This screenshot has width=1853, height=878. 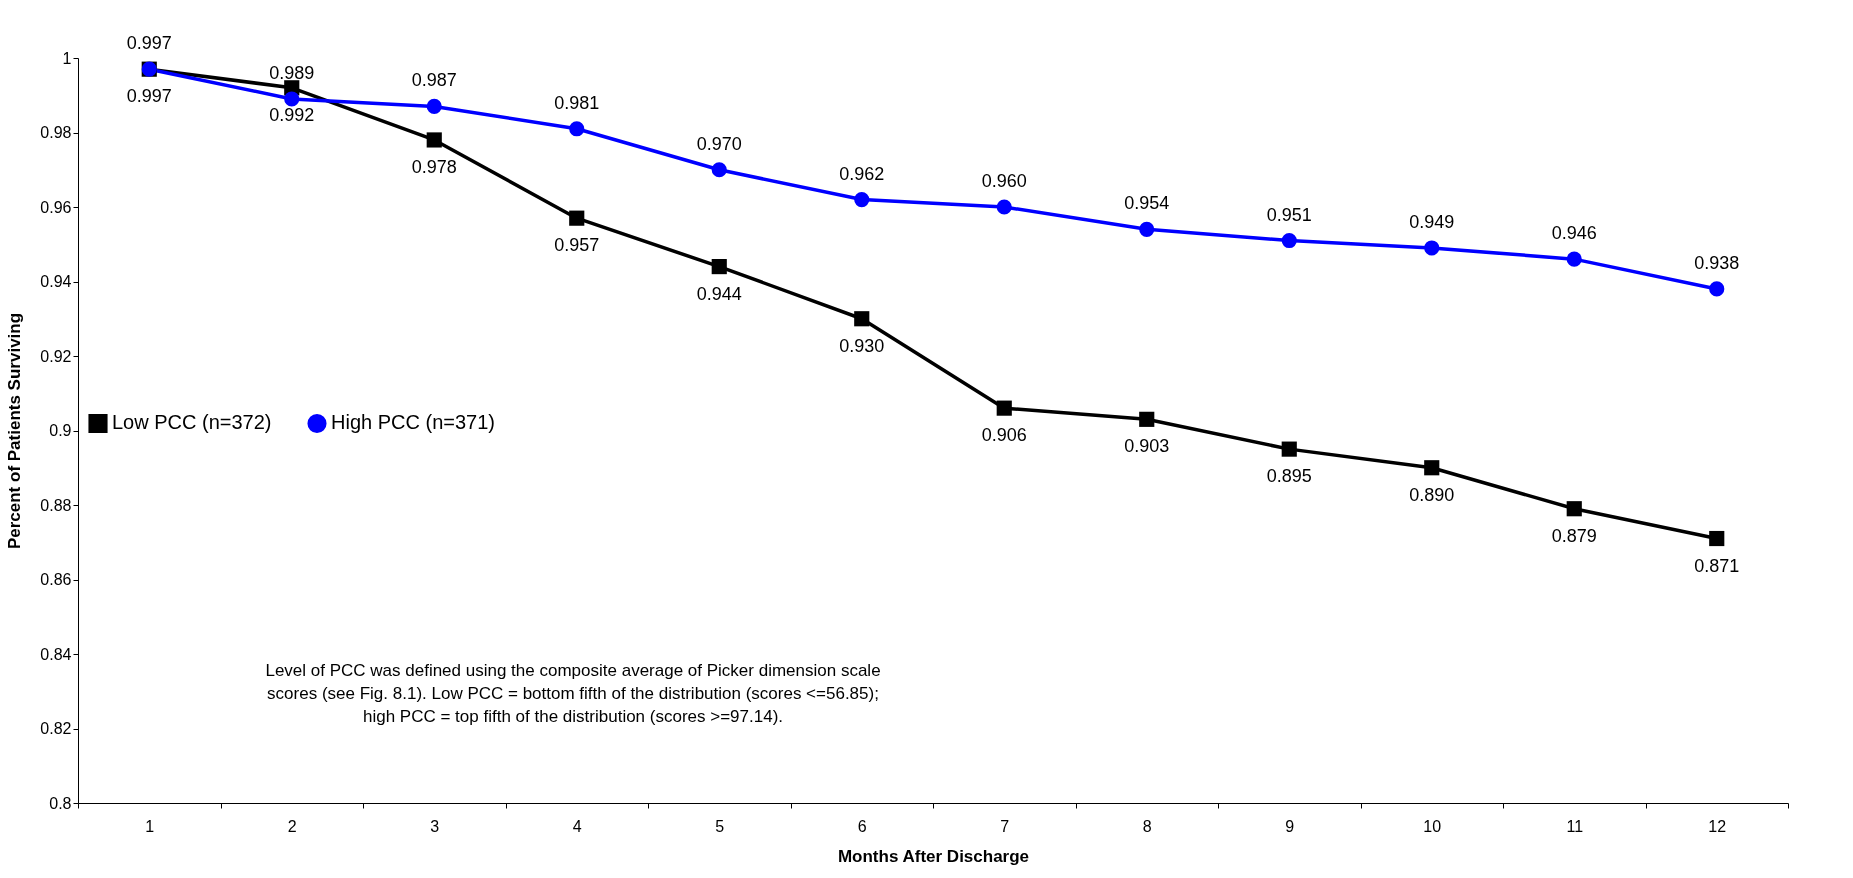 I want to click on data-label: 0.906, so click(x=1004, y=435).